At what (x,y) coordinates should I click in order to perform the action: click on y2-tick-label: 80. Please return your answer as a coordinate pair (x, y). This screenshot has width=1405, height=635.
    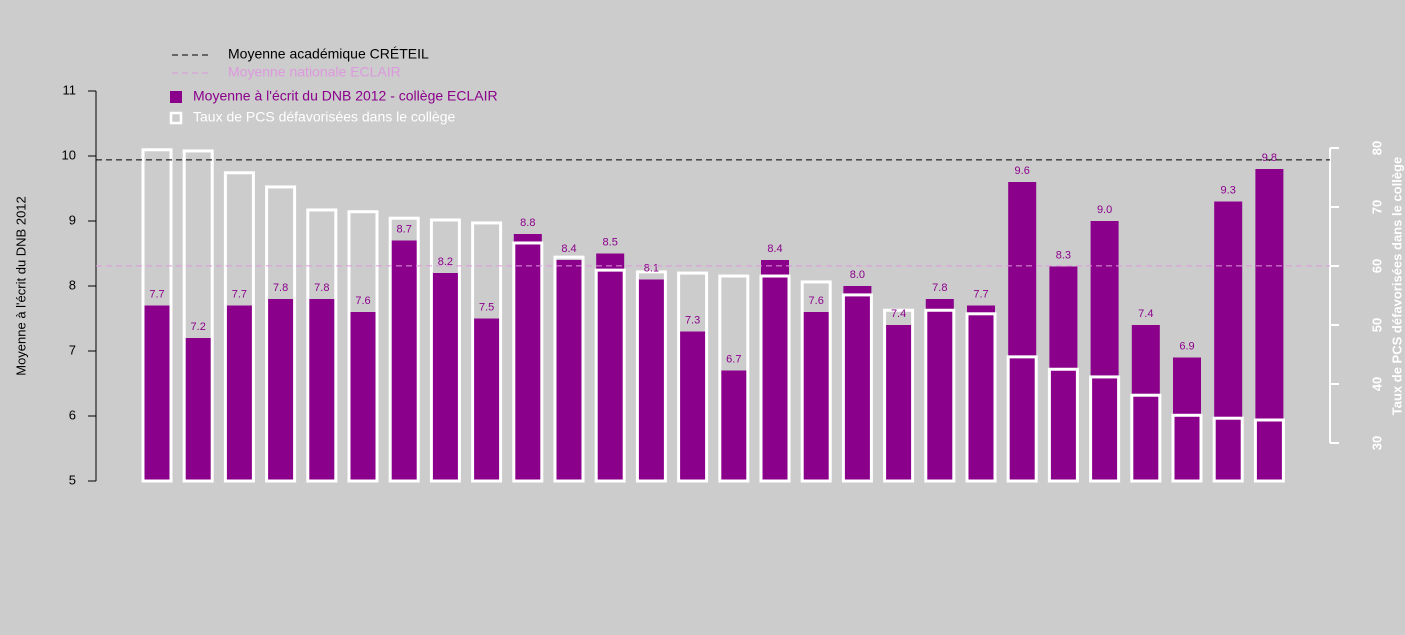
    Looking at the image, I should click on (1376, 148).